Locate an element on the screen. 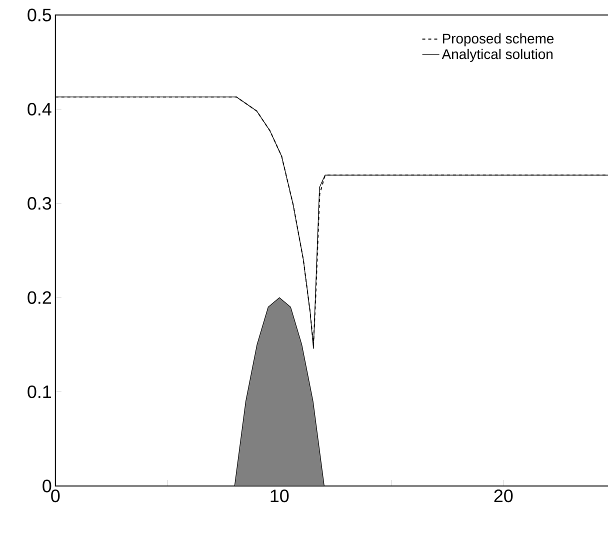 This screenshot has width=608, height=534. x-tick-label: 0 is located at coordinates (55, 496).